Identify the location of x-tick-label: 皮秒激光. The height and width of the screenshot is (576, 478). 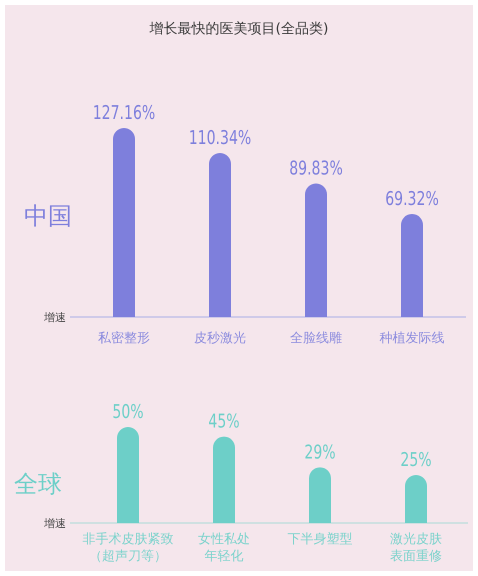
(220, 338).